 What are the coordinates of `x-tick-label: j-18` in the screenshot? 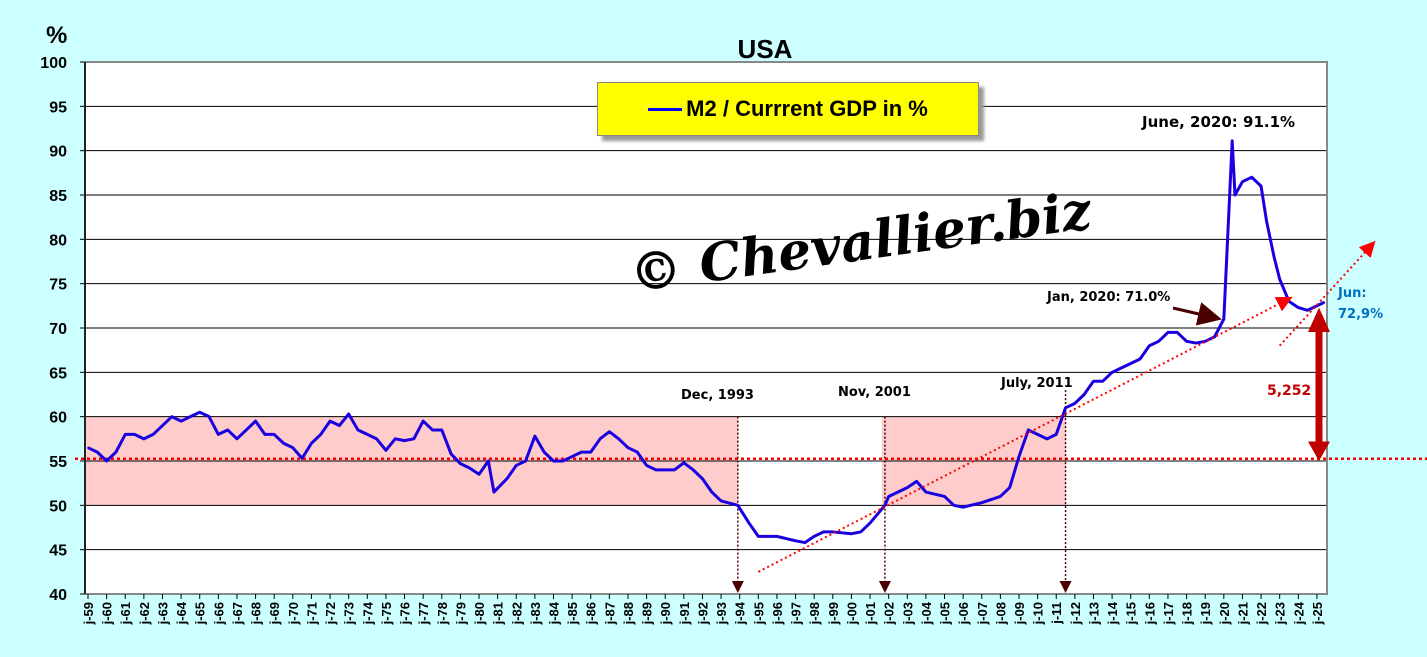 It's located at (1187, 613).